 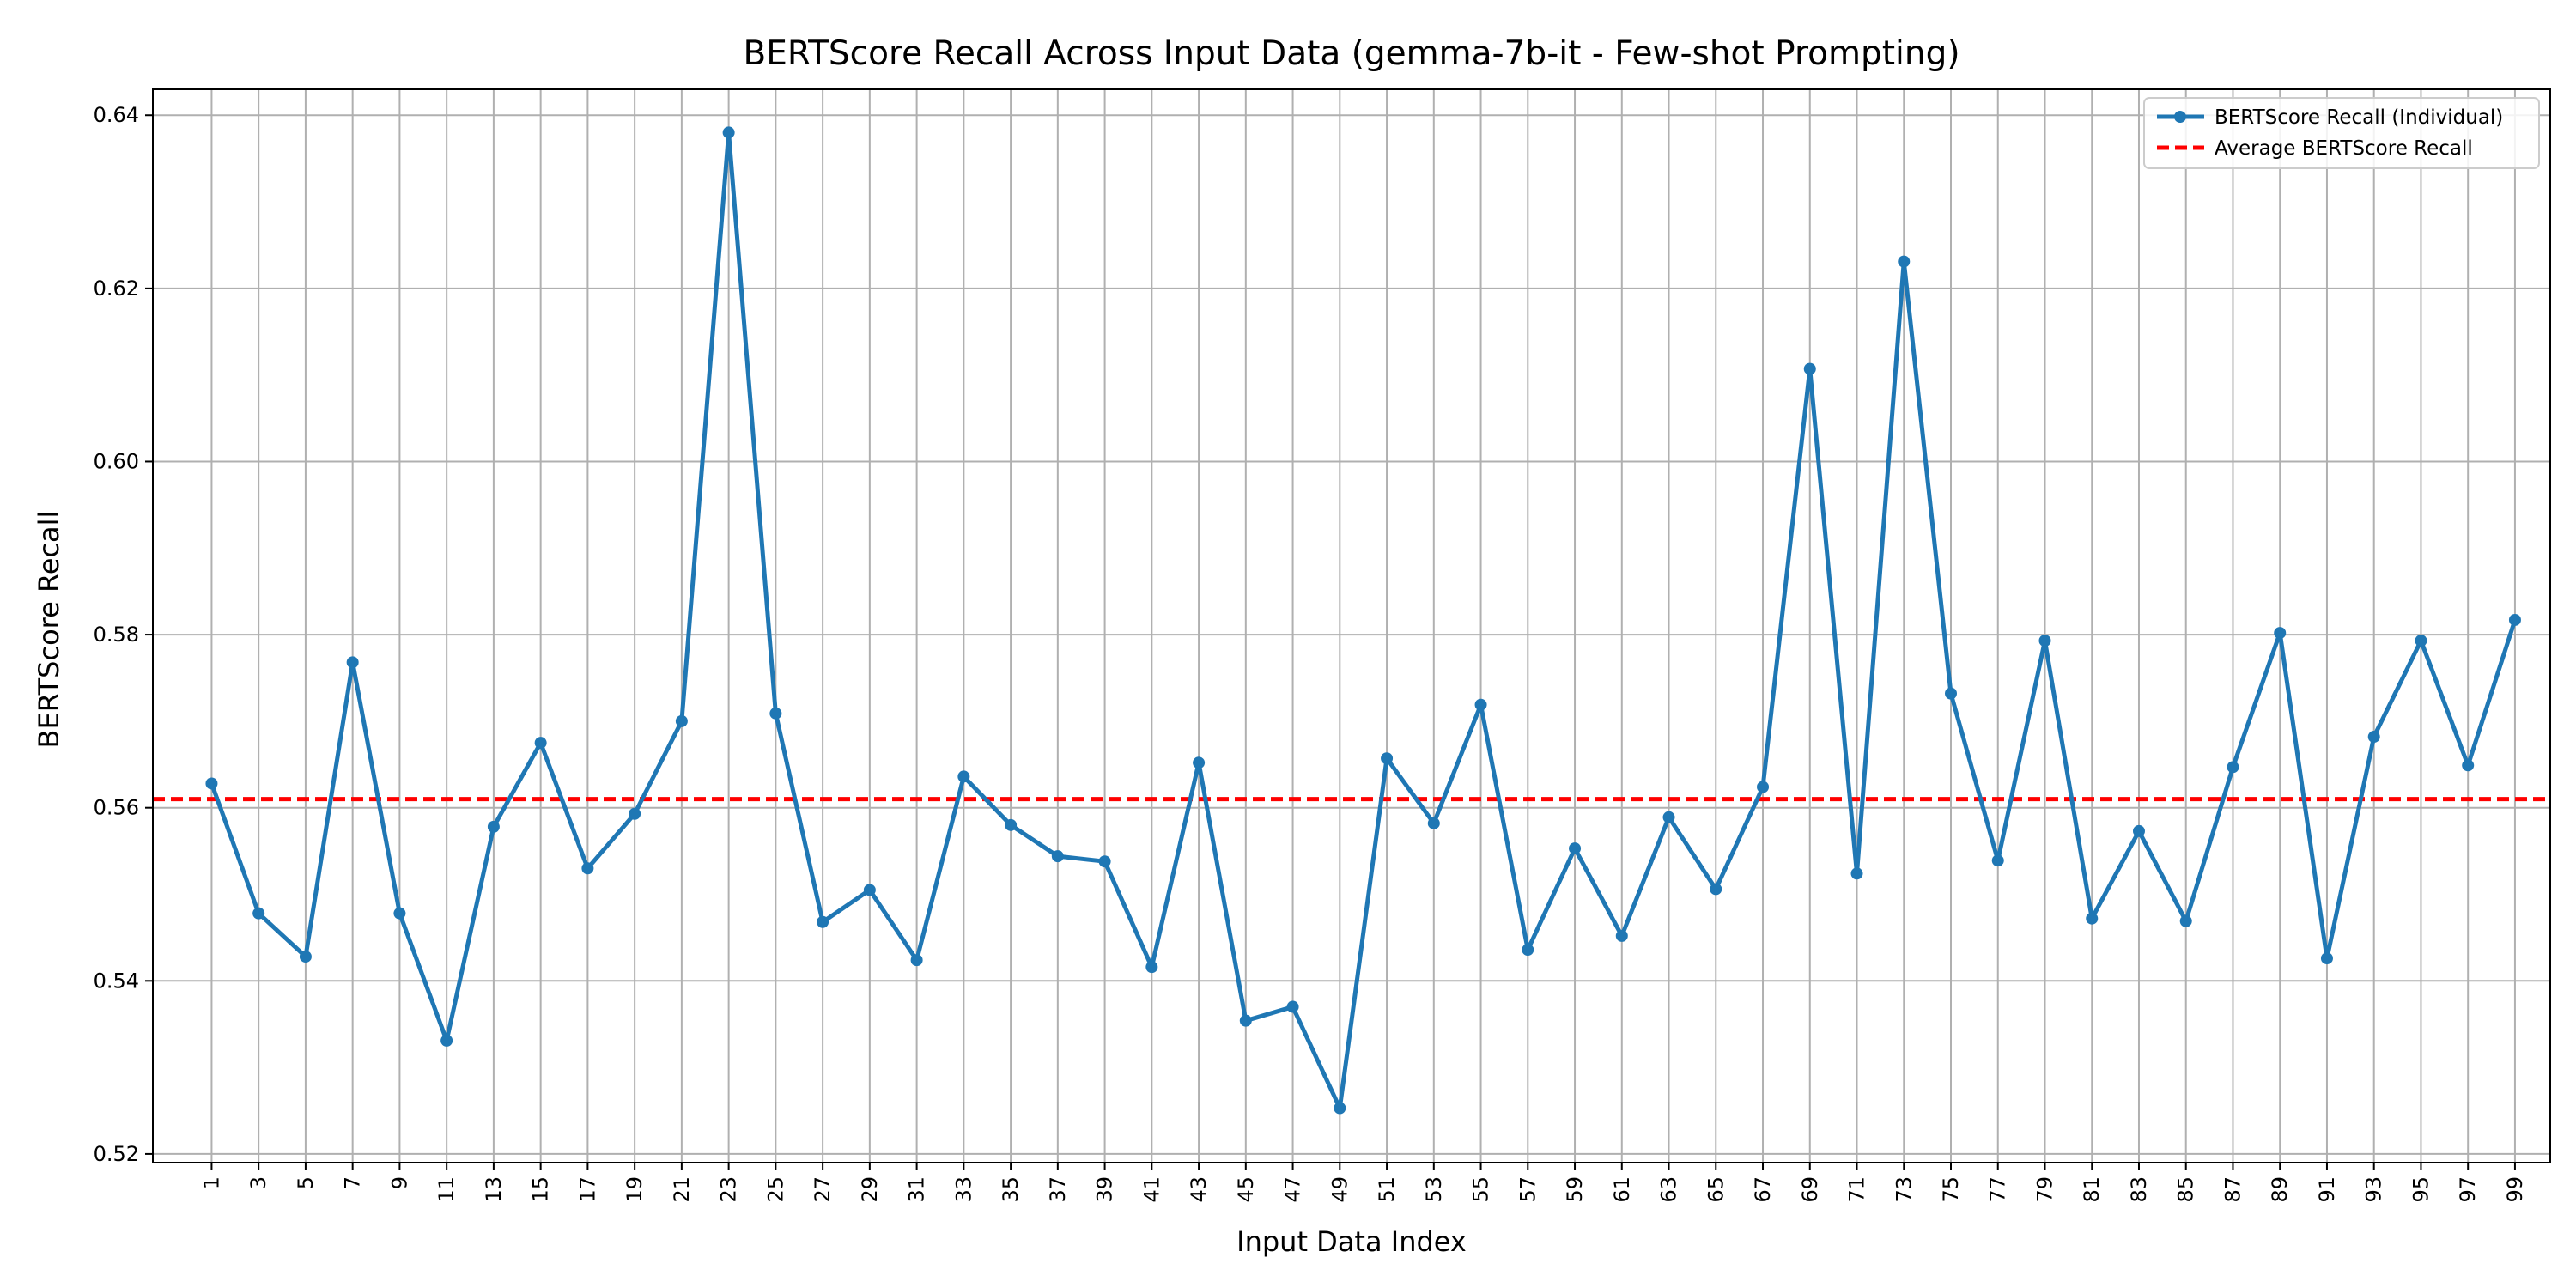 What do you see at coordinates (1998, 1189) in the screenshot?
I see `x-tick-label: 77` at bounding box center [1998, 1189].